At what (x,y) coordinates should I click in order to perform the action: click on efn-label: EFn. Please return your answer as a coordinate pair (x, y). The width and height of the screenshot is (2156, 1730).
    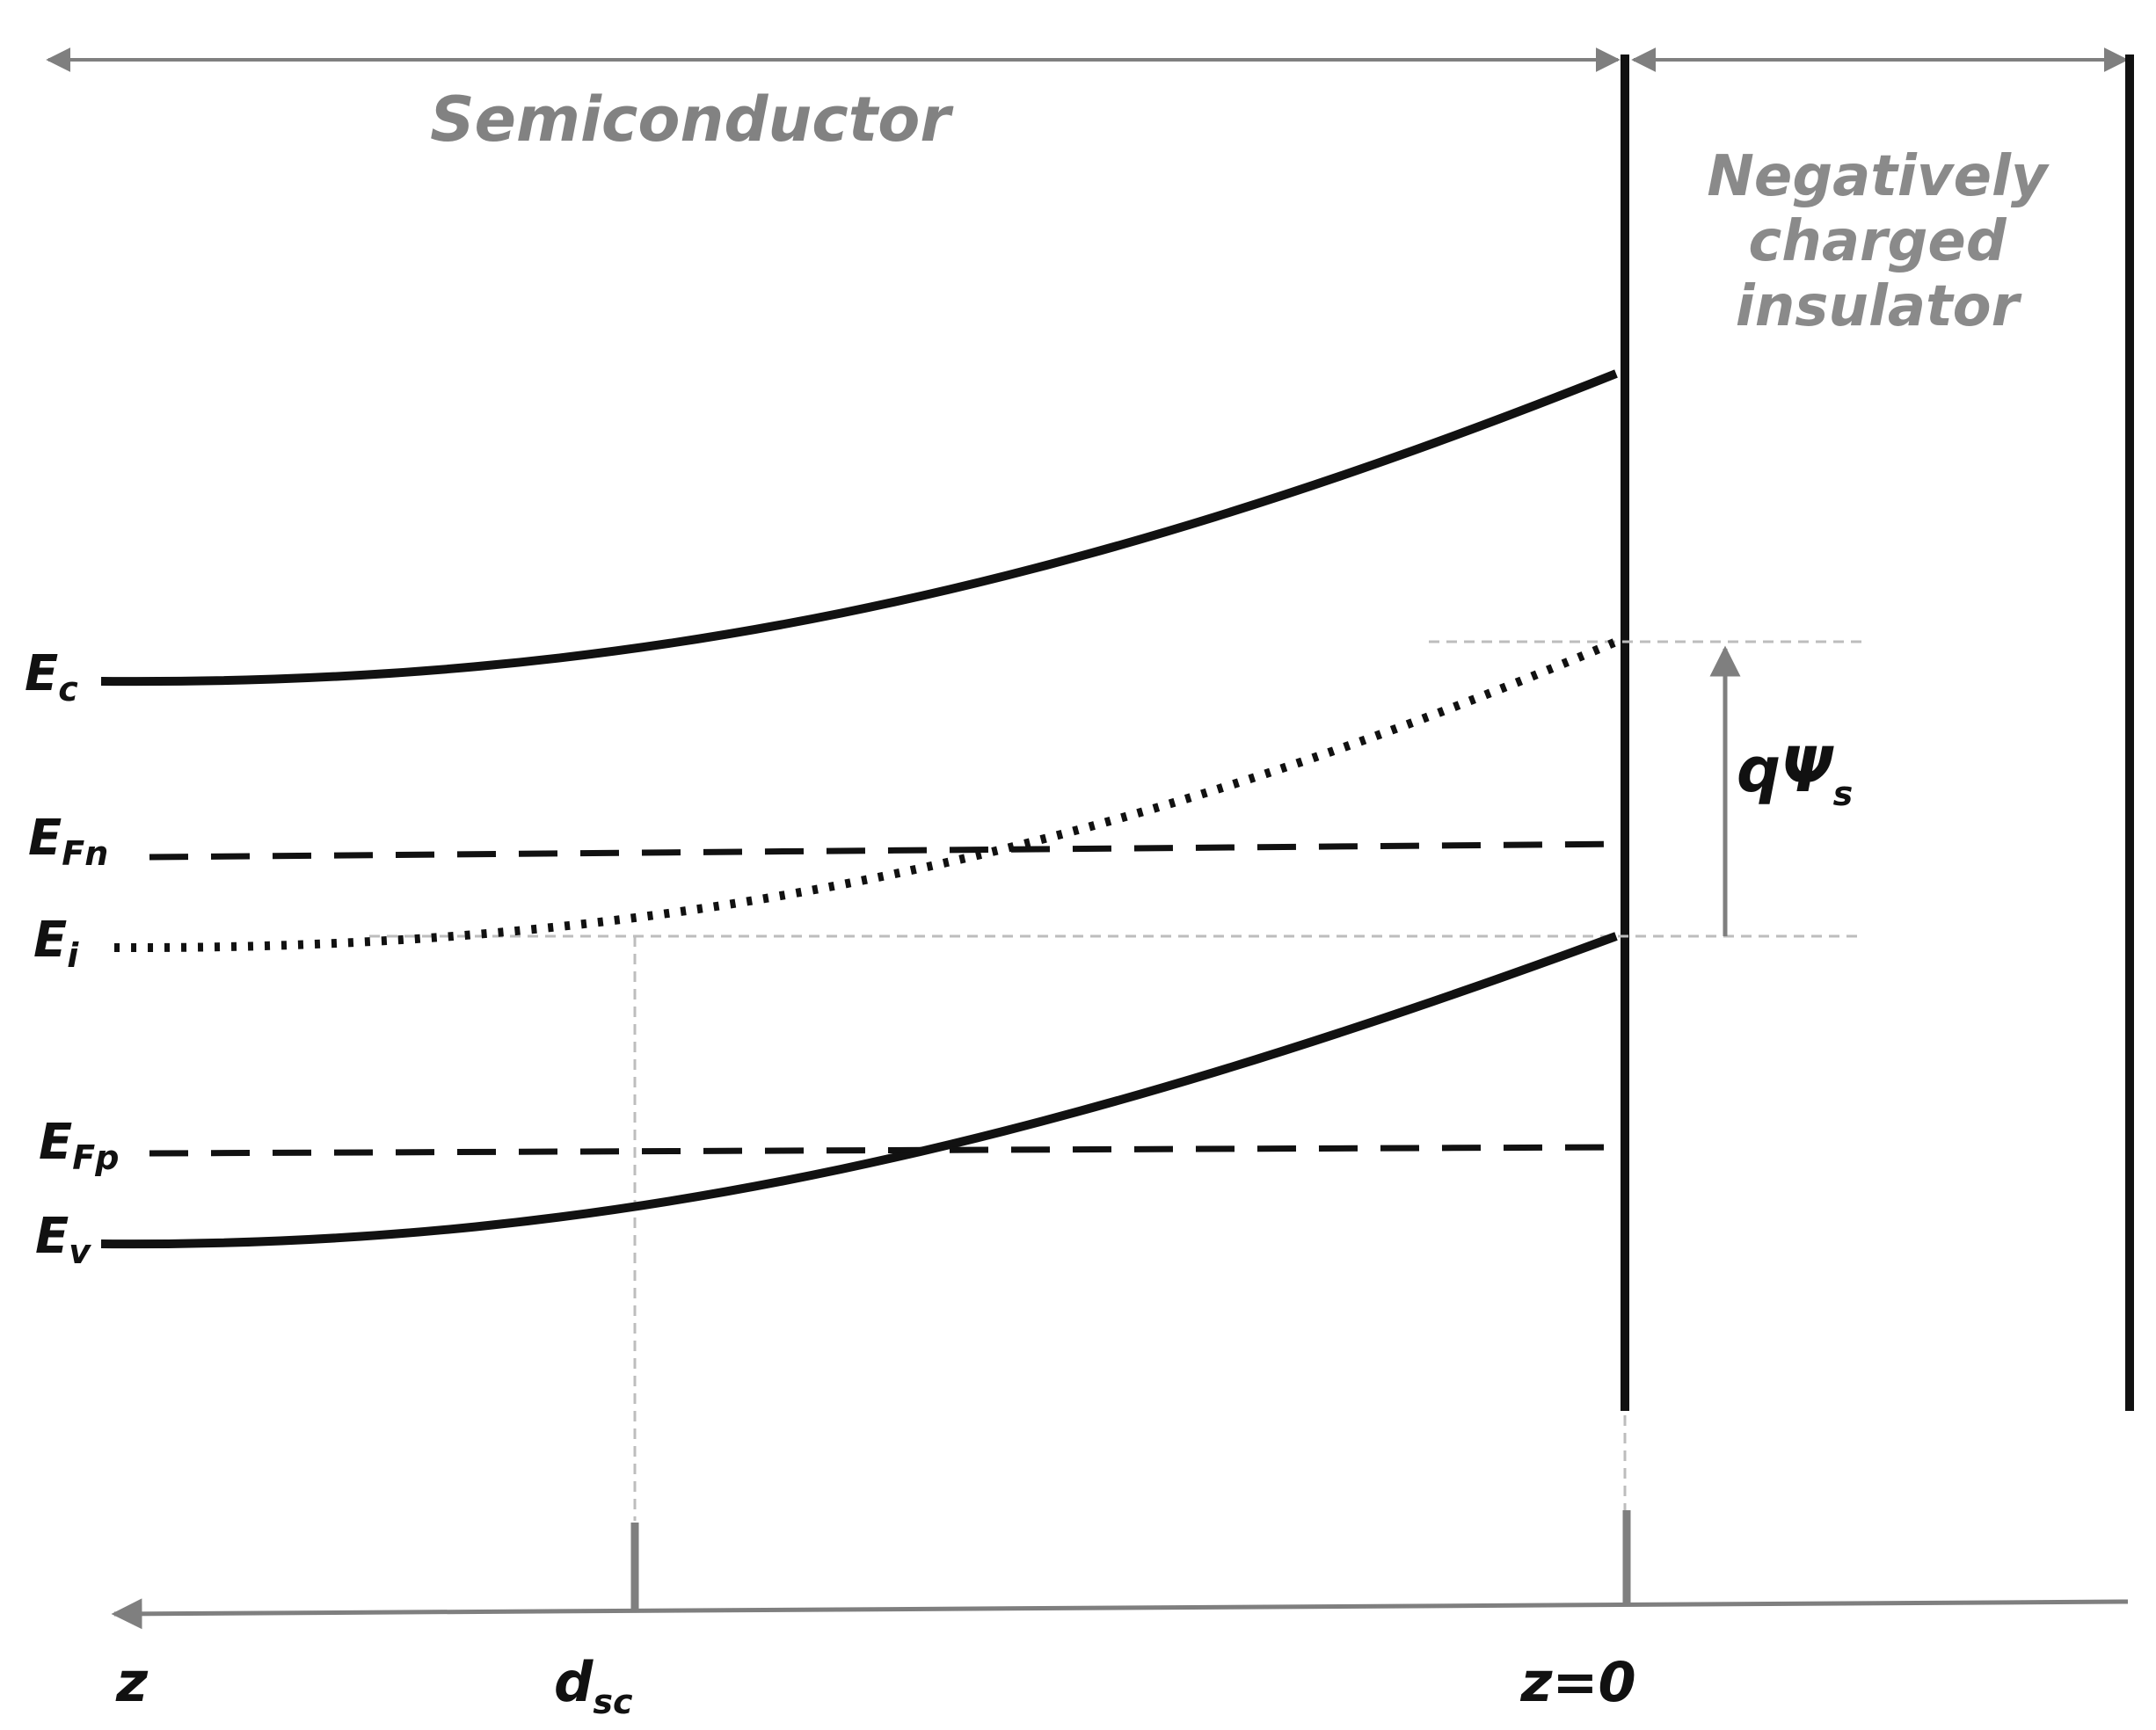
    Looking at the image, I should click on (68, 841).